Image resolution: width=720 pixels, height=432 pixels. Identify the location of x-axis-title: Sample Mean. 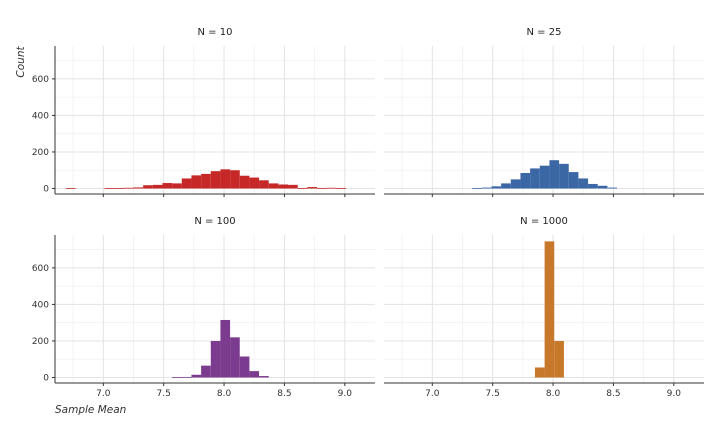
(90, 410).